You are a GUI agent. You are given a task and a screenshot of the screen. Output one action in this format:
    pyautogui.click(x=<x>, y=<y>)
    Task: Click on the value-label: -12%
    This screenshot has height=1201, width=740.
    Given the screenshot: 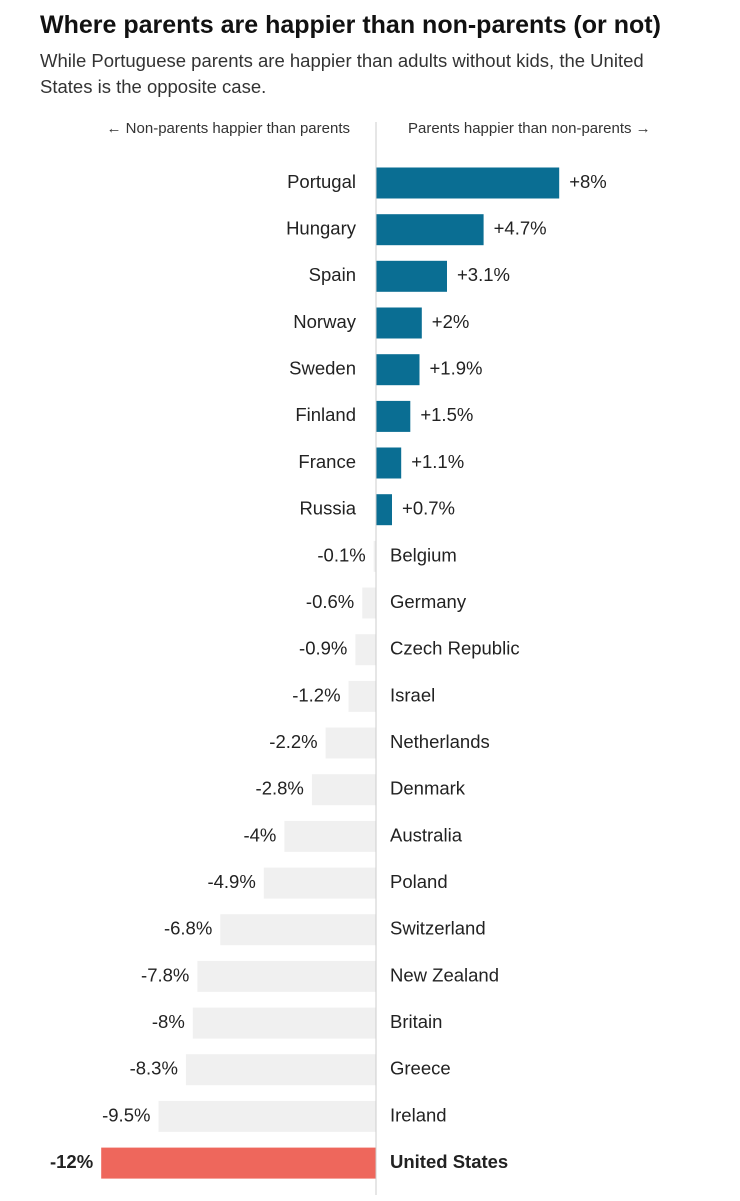 What is the action you would take?
    pyautogui.click(x=71, y=1161)
    